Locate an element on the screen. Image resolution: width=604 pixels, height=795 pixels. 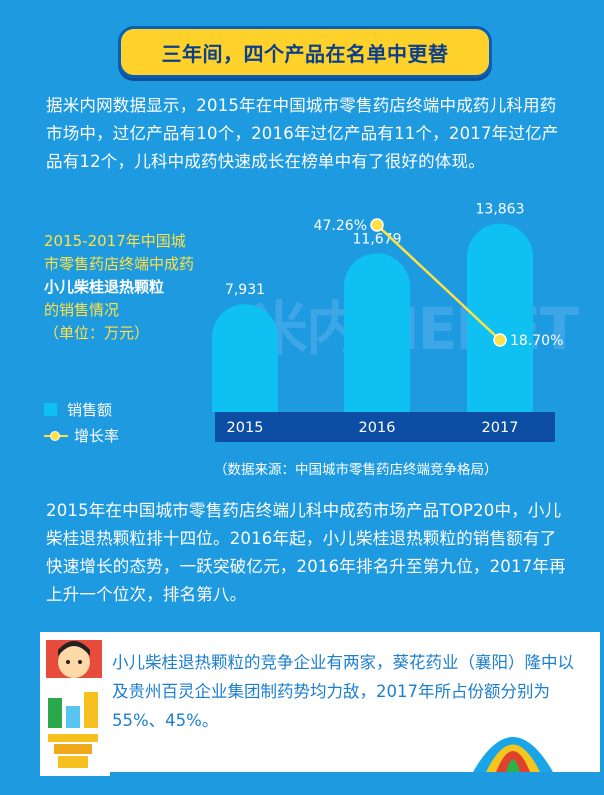
bar-2017 is located at coordinates (500, 317).